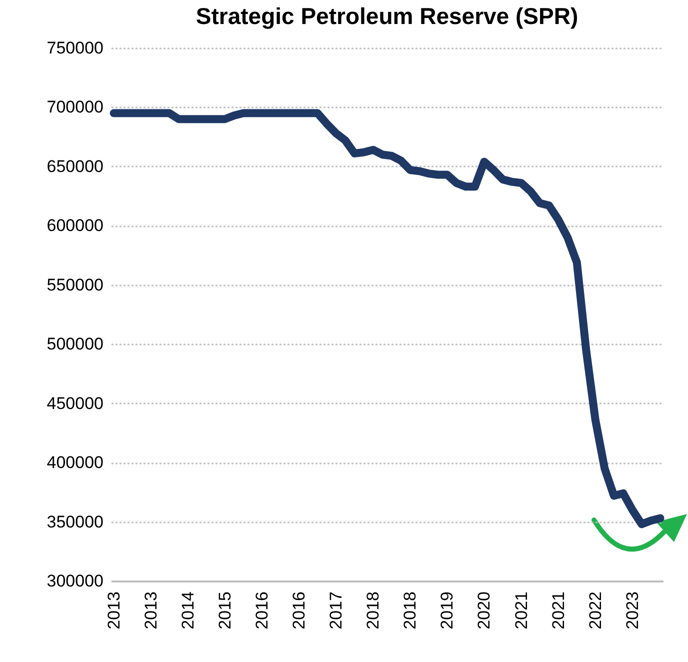 Image resolution: width=688 pixels, height=662 pixels. I want to click on x-tick-label: 2022, so click(595, 611).